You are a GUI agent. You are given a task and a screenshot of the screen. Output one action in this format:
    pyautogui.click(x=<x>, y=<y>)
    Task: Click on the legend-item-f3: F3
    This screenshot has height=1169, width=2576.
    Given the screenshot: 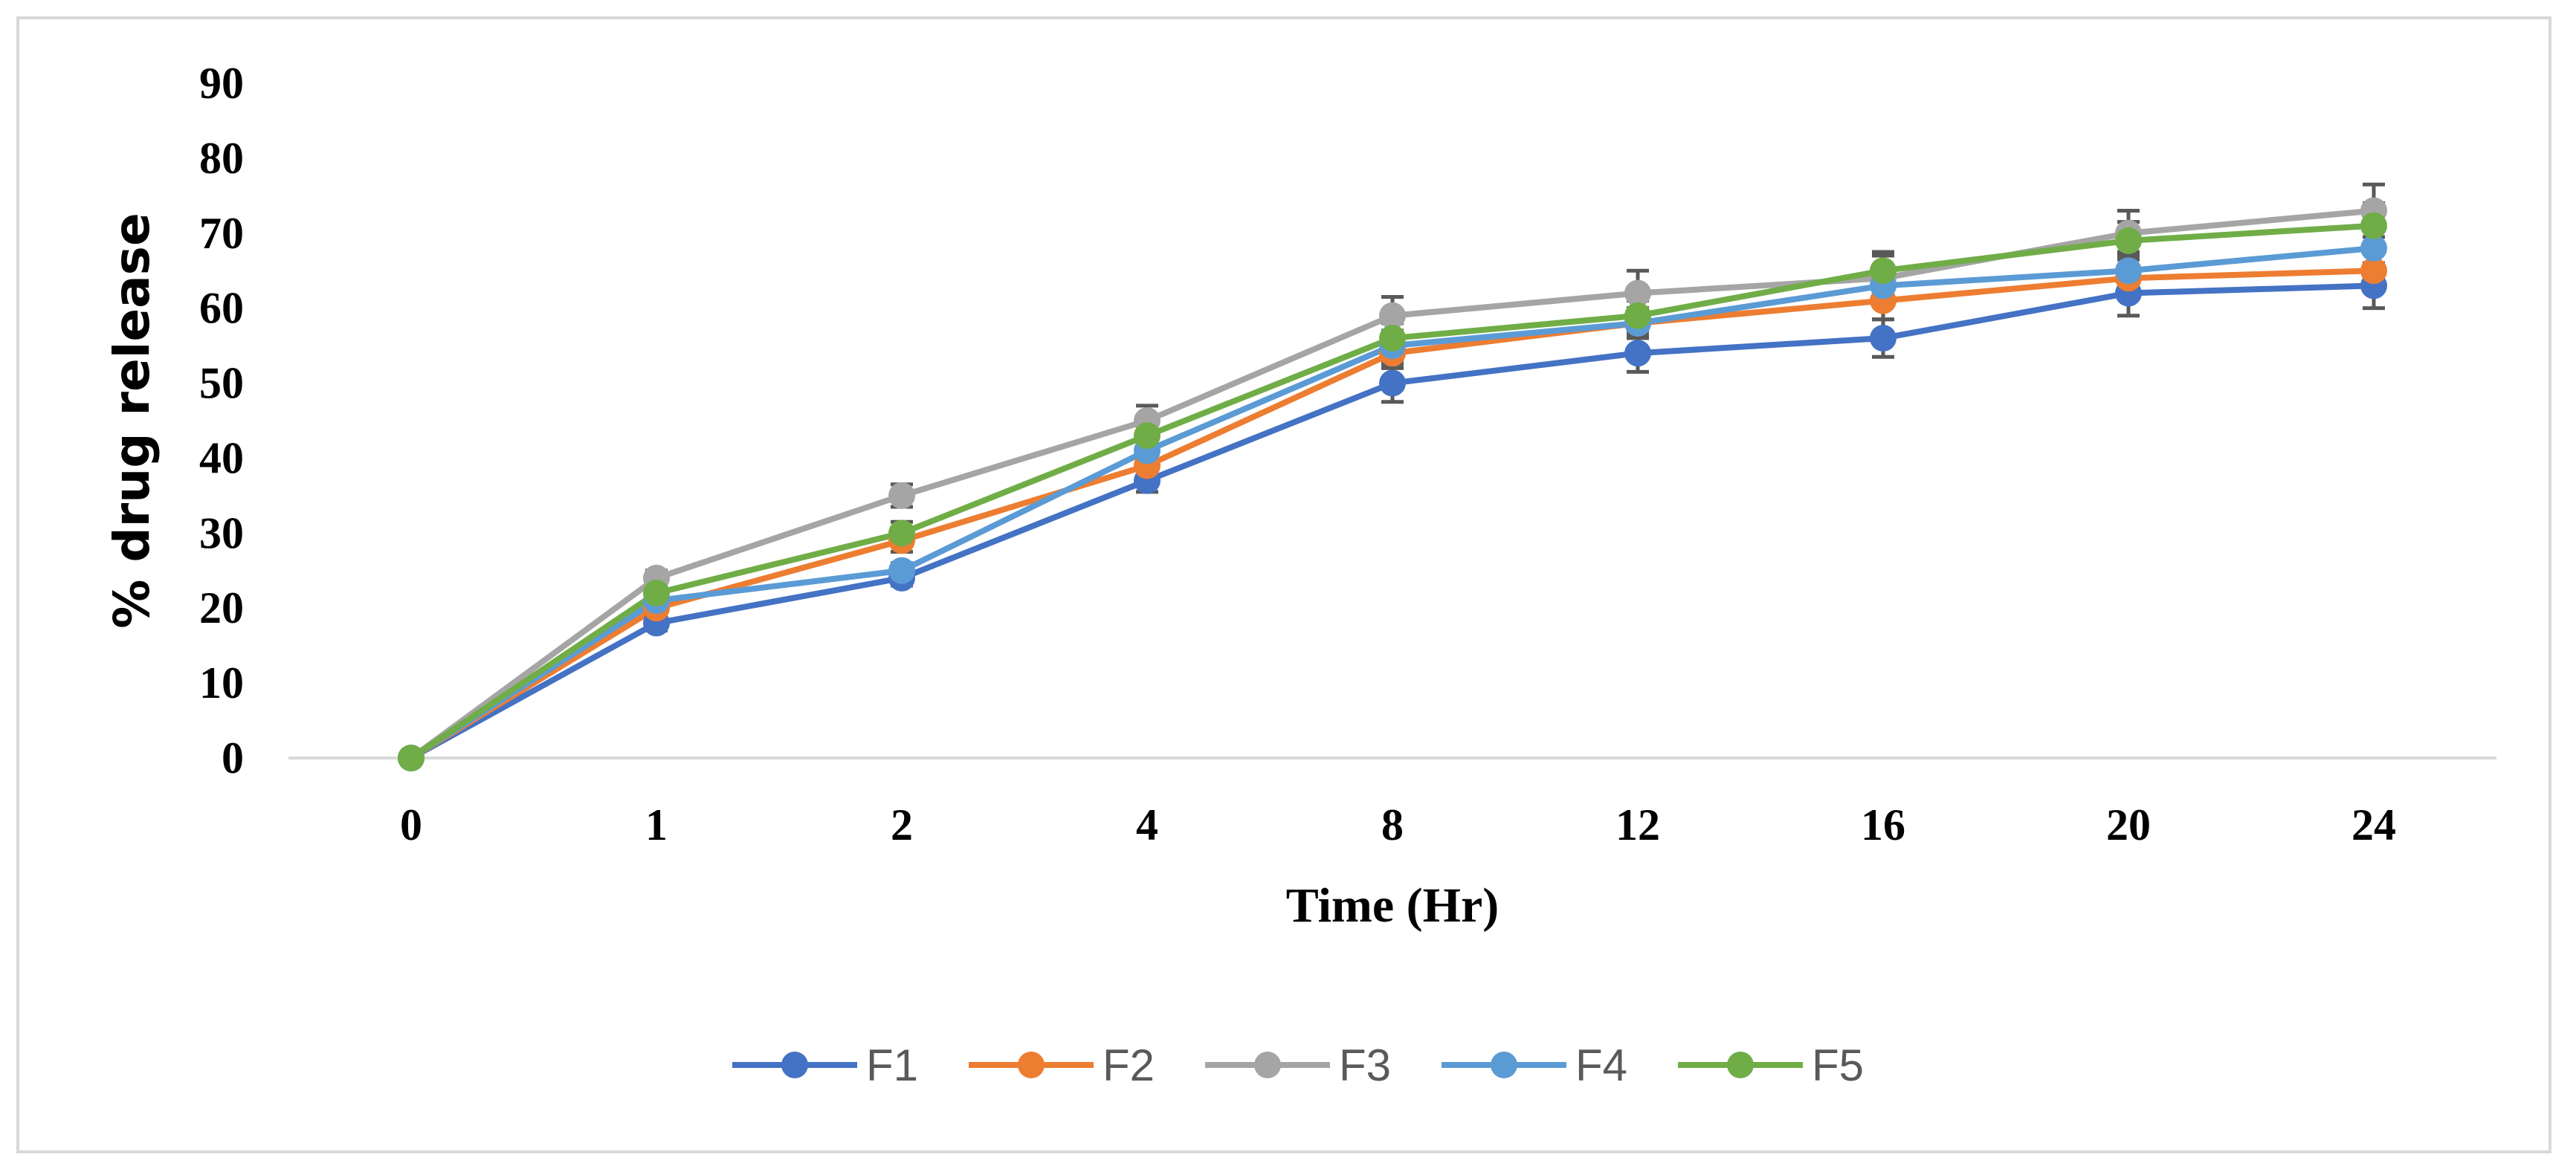 What is the action you would take?
    pyautogui.click(x=1298, y=1065)
    